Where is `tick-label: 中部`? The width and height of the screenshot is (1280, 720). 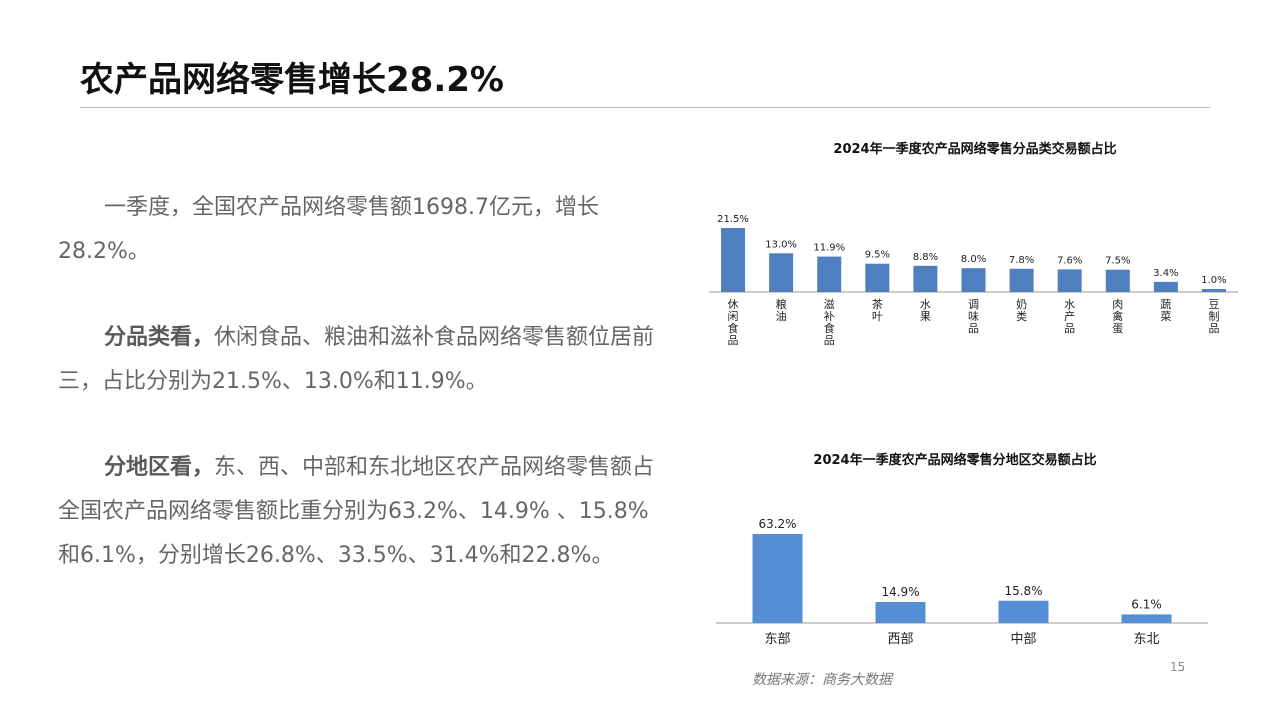
tick-label: 中部 is located at coordinates (1023, 639).